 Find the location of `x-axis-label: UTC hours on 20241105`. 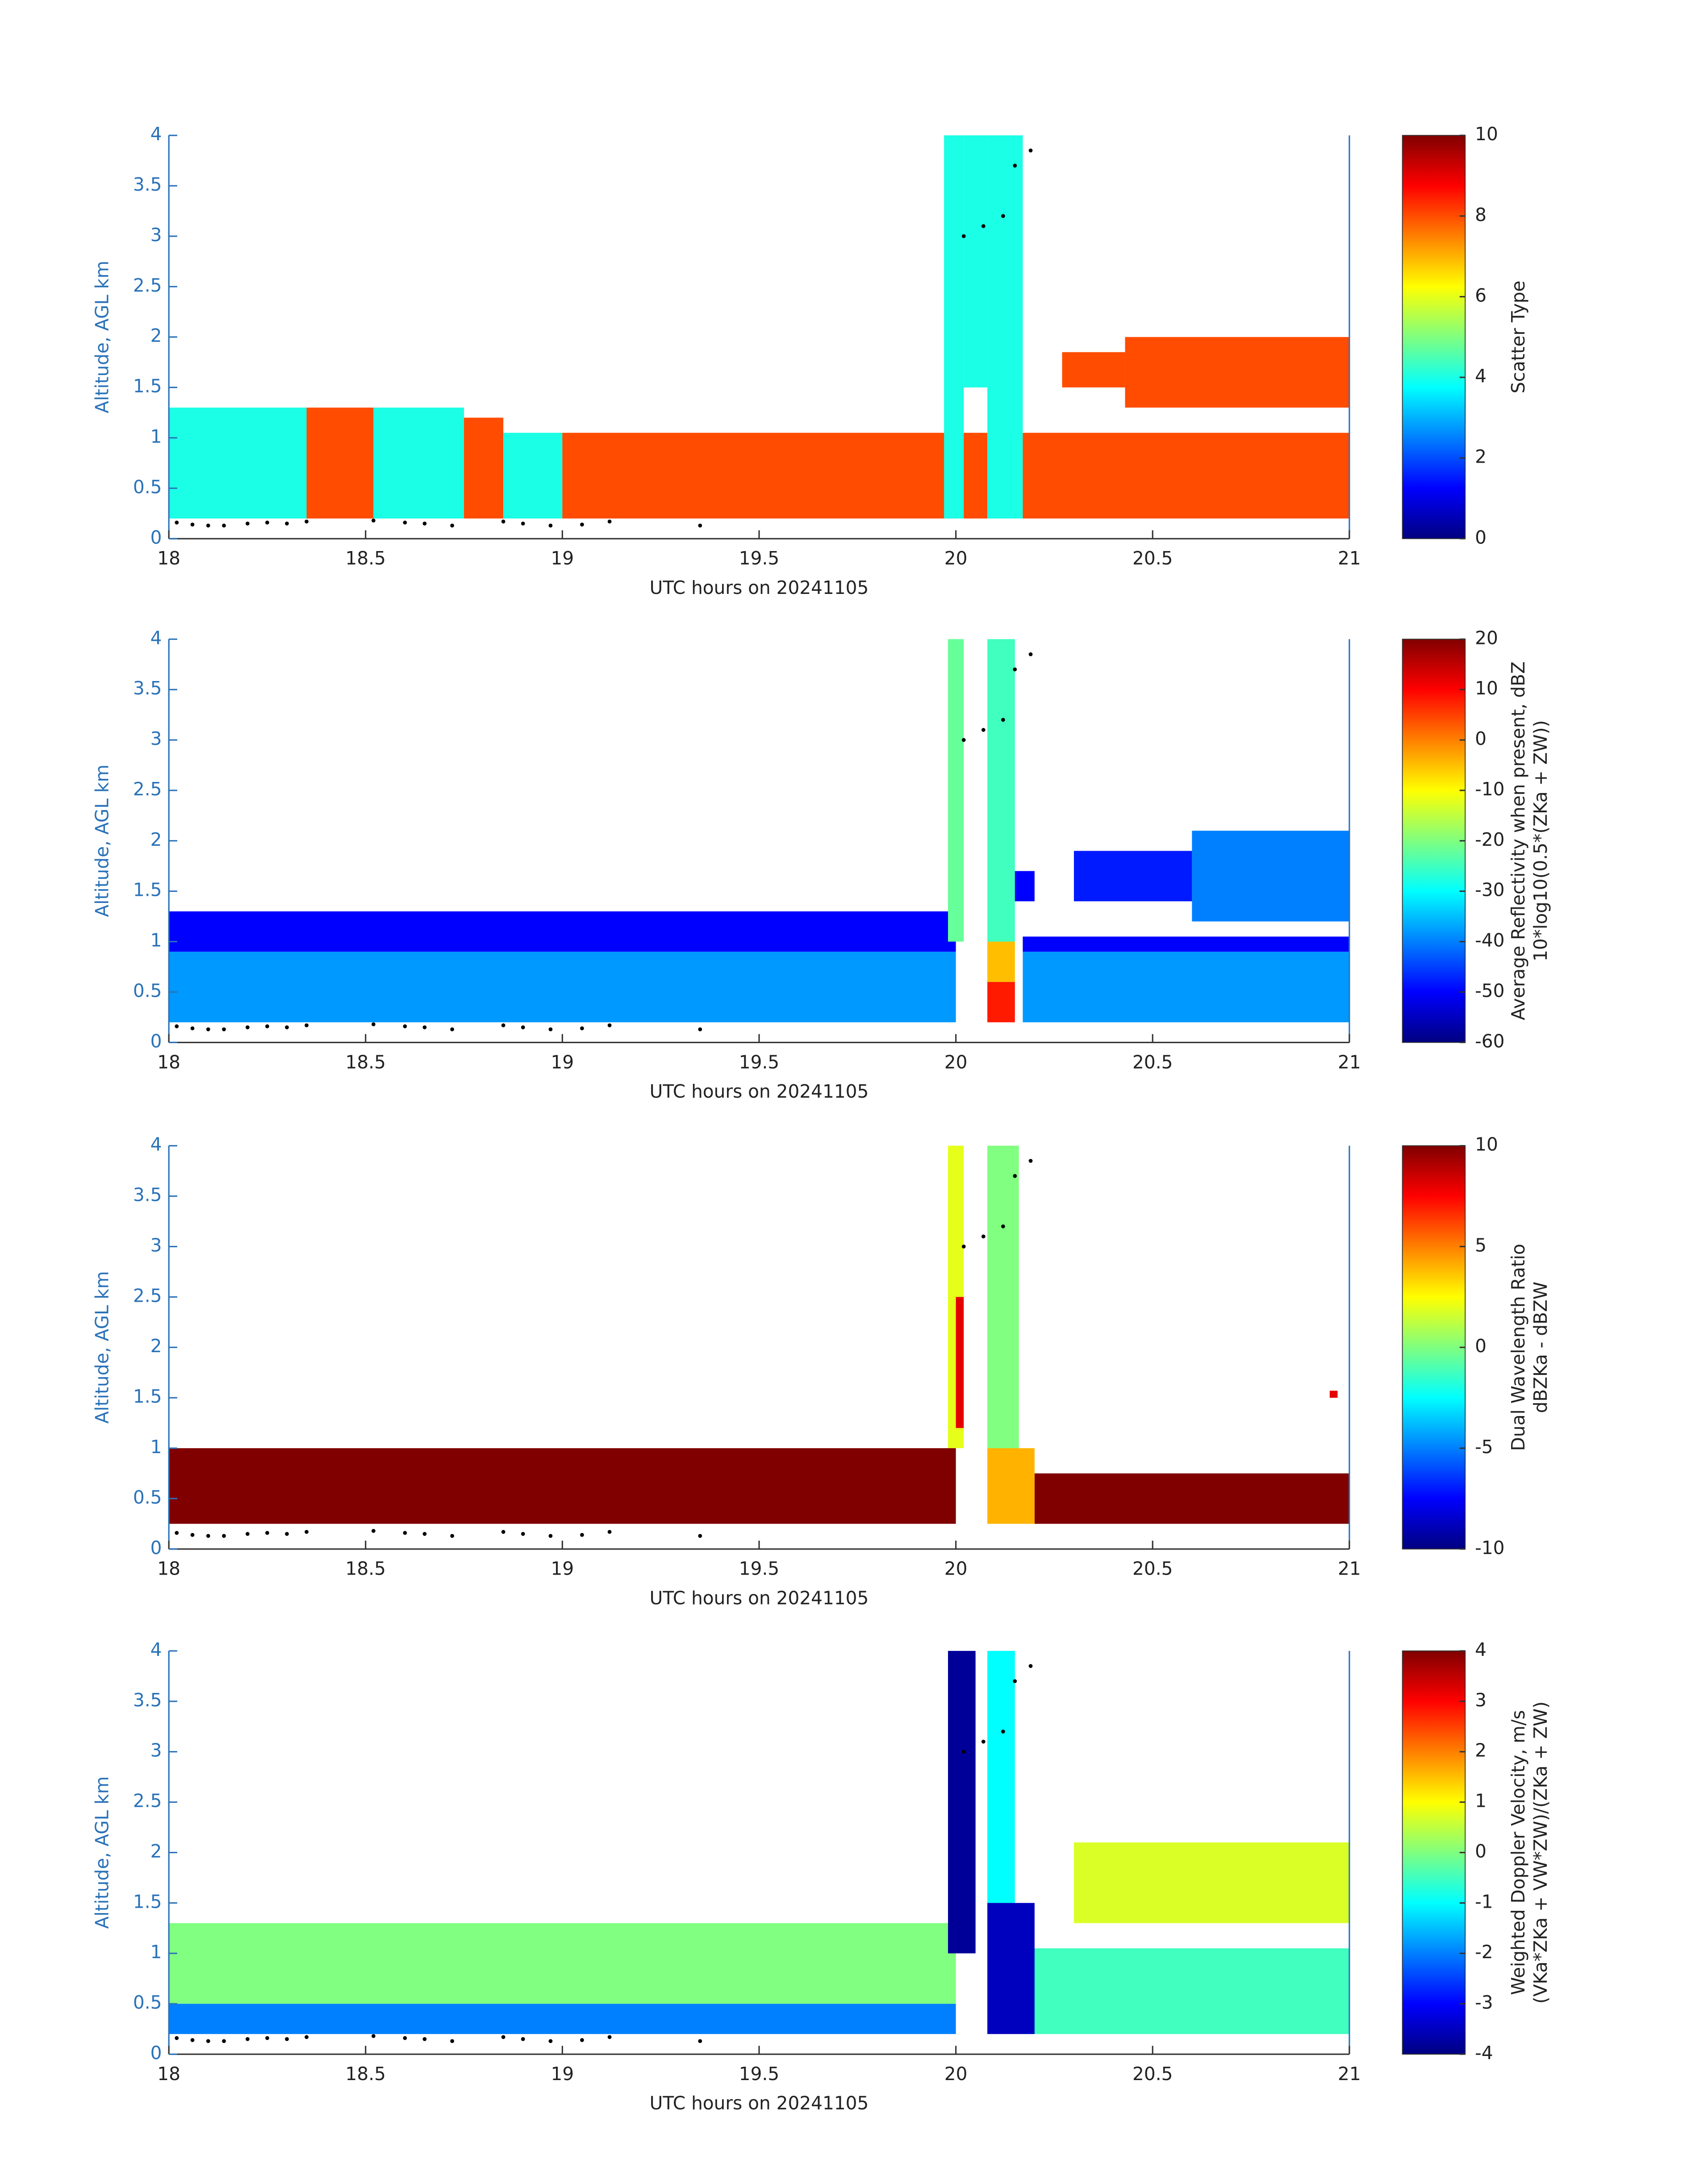

x-axis-label: UTC hours on 20241105 is located at coordinates (759, 1598).